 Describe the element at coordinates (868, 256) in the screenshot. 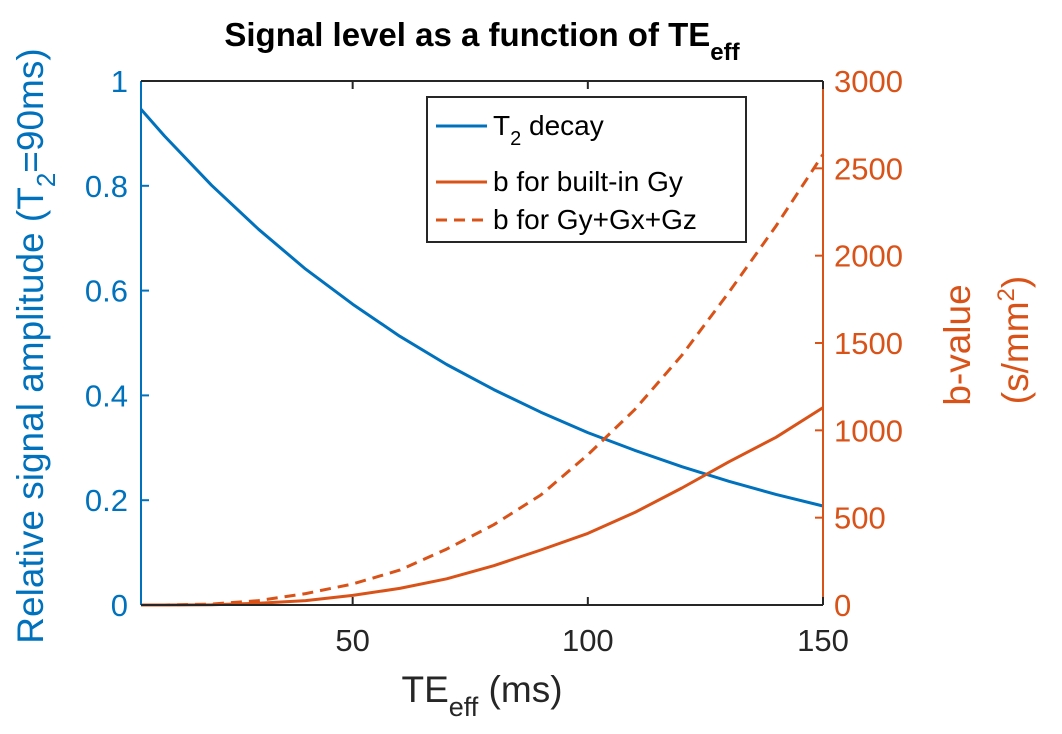

I see `right-y-tick-label: 2000` at that location.